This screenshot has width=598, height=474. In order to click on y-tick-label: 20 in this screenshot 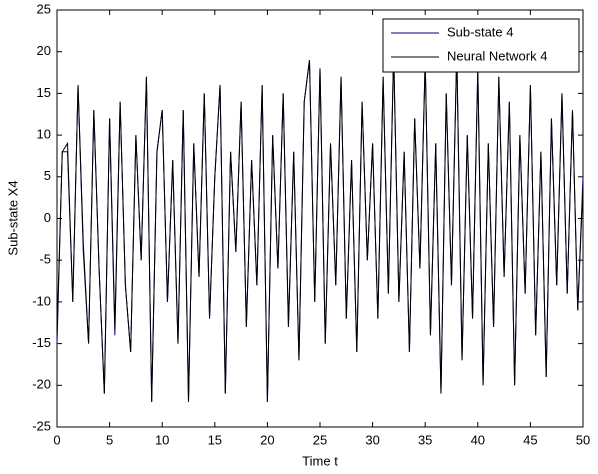, I will do `click(44, 50)`.